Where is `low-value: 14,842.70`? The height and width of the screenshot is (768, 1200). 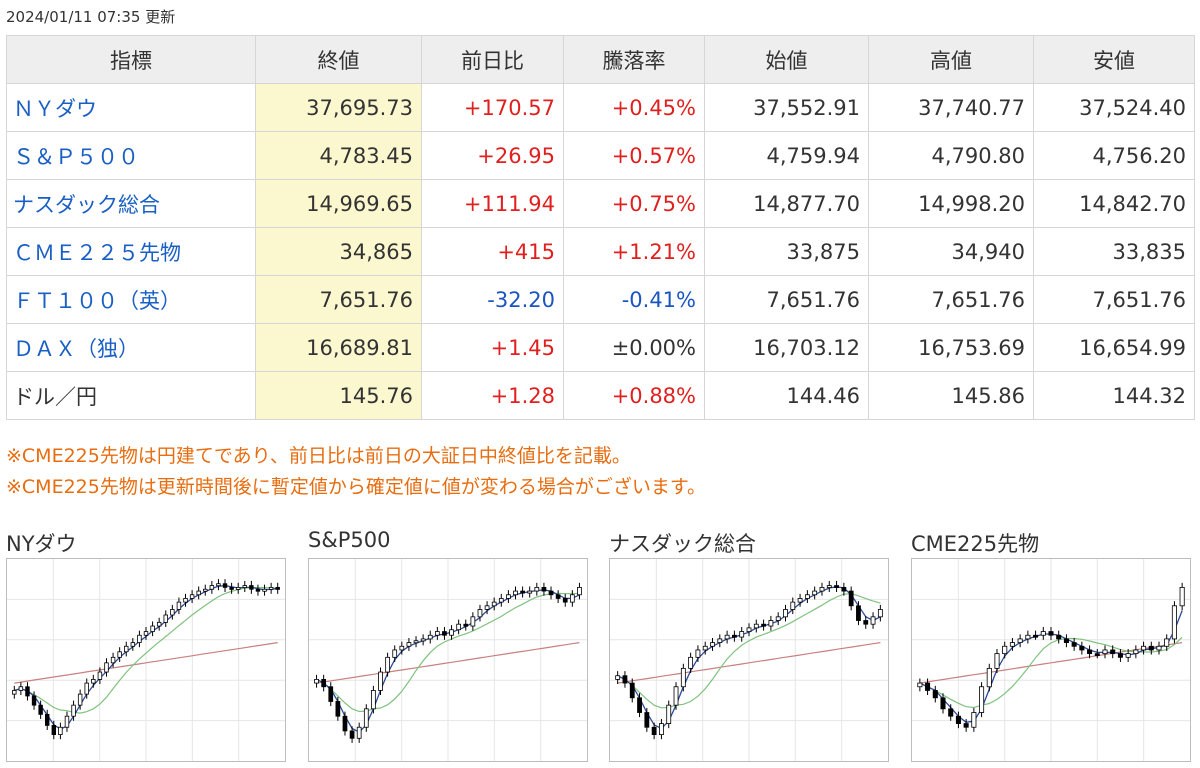
low-value: 14,842.70 is located at coordinates (1114, 203).